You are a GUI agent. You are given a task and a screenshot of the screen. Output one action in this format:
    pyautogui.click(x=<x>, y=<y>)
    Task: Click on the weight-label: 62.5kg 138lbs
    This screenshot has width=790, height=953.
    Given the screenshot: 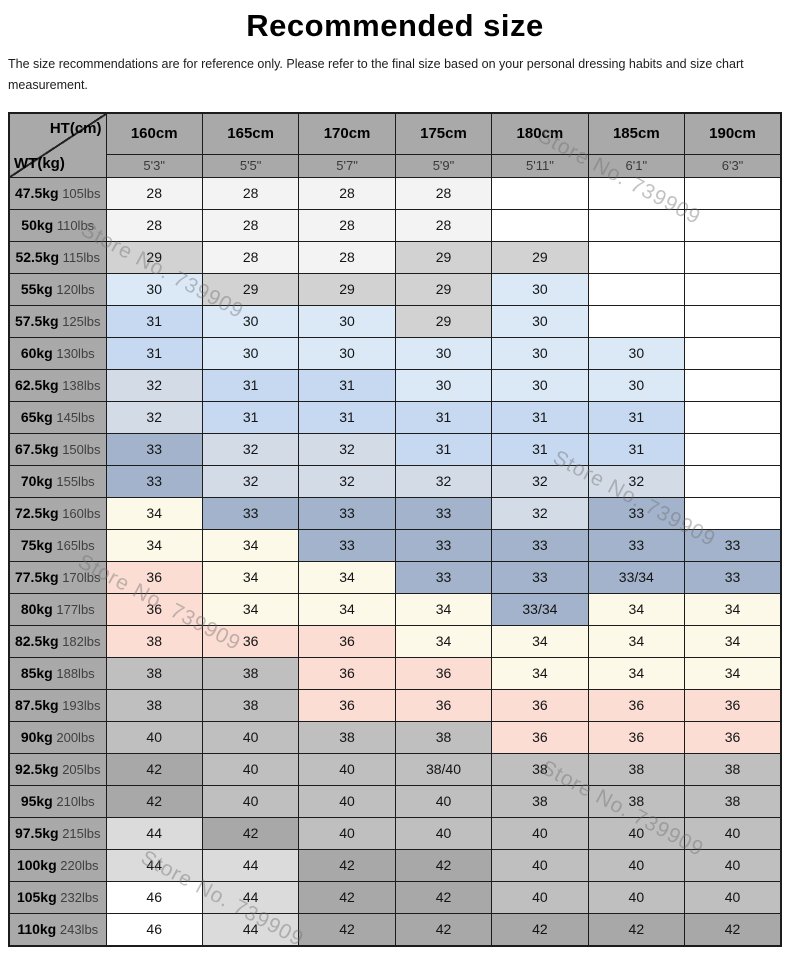 What is the action you would take?
    pyautogui.click(x=57, y=385)
    